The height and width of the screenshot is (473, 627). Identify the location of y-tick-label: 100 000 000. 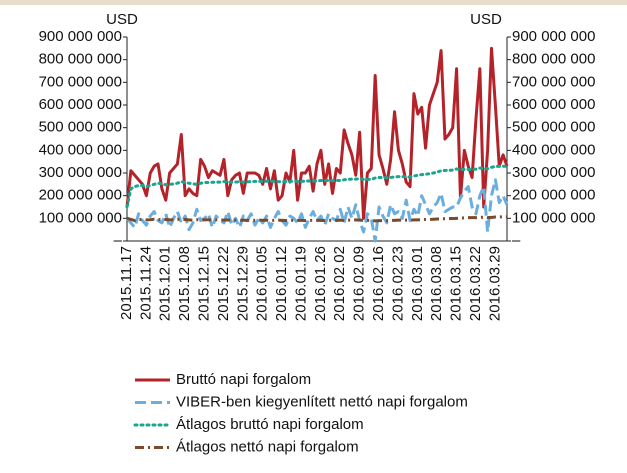
(80, 217).